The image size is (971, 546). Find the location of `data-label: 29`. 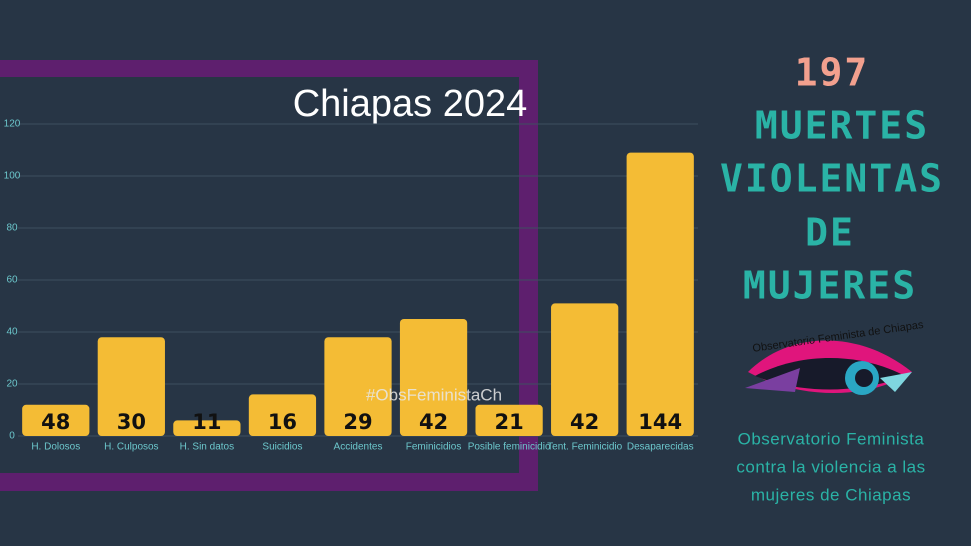

data-label: 29 is located at coordinates (357, 422).